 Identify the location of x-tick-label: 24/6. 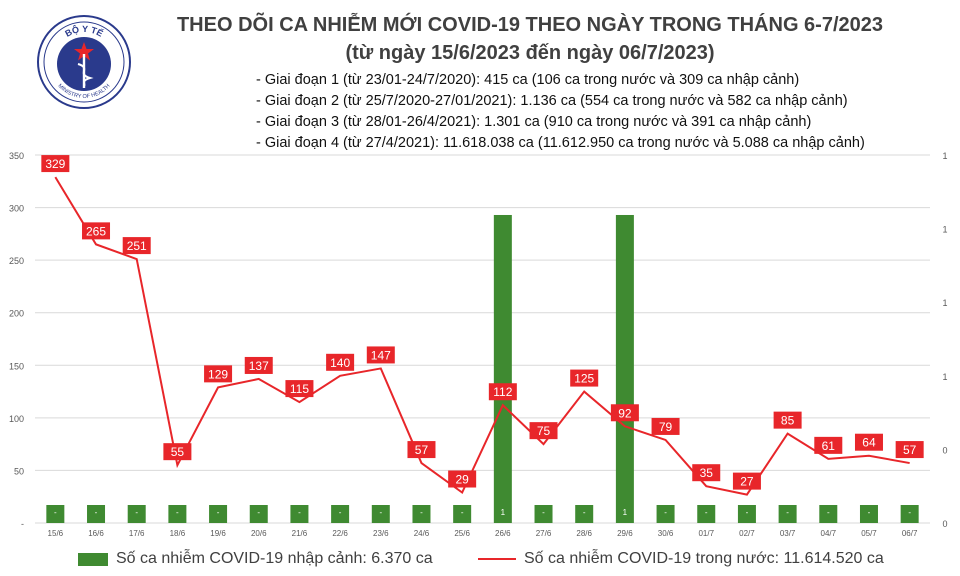
(422, 533).